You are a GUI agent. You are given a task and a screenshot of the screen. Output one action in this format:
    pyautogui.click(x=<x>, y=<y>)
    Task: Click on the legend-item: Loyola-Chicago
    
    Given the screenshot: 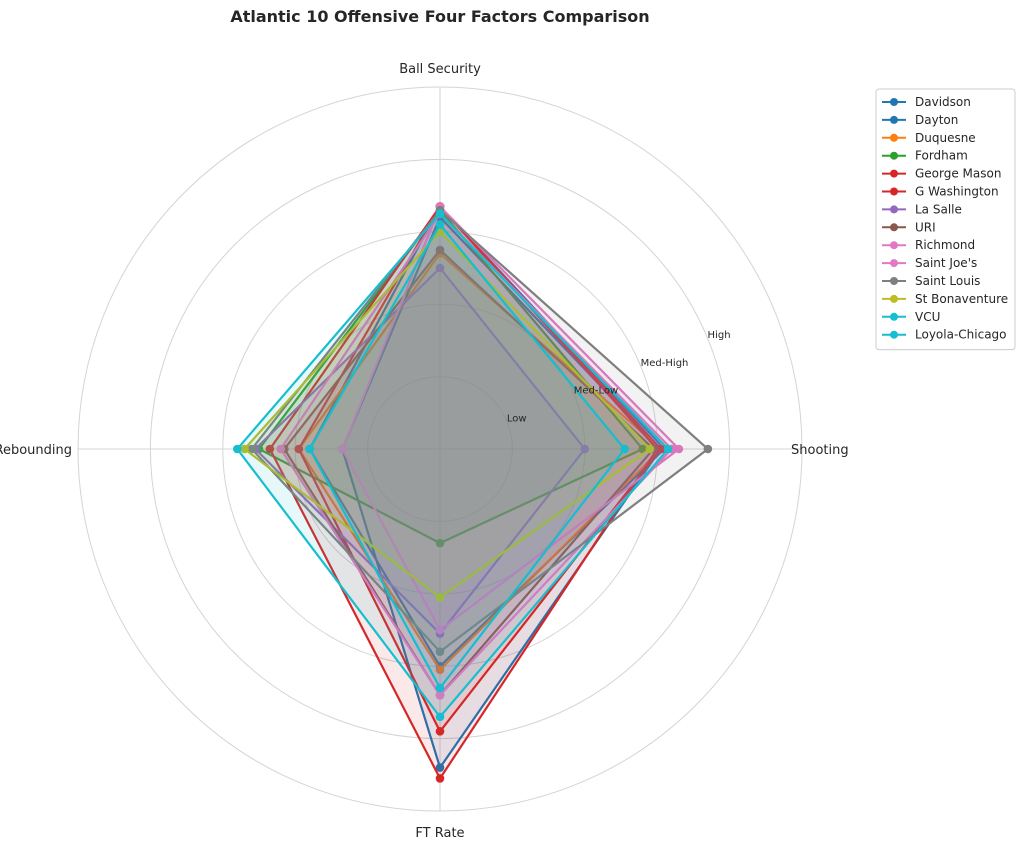 What is the action you would take?
    pyautogui.click(x=944, y=335)
    